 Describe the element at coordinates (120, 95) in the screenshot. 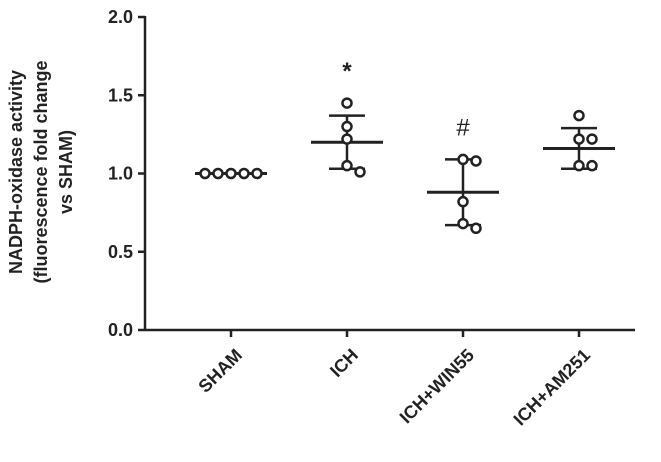

I see `y-tick-label: 1.5` at that location.